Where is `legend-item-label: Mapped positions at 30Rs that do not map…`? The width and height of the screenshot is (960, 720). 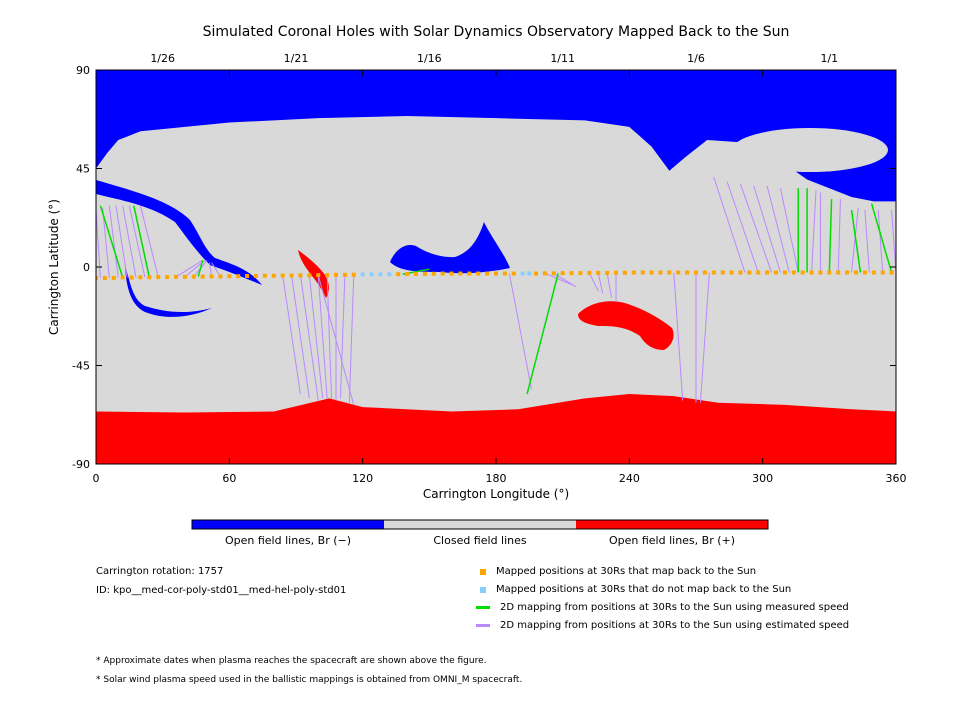 legend-item-label: Mapped positions at 30Rs that do not map… is located at coordinates (644, 589).